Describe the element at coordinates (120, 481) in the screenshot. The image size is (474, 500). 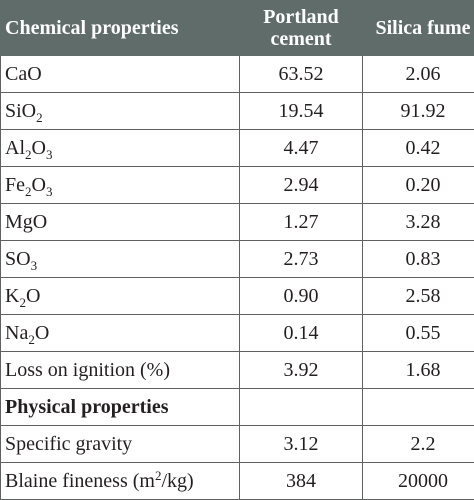
I see `row-label-blaine-fineness: Blaine fineness (m2/kg)` at that location.